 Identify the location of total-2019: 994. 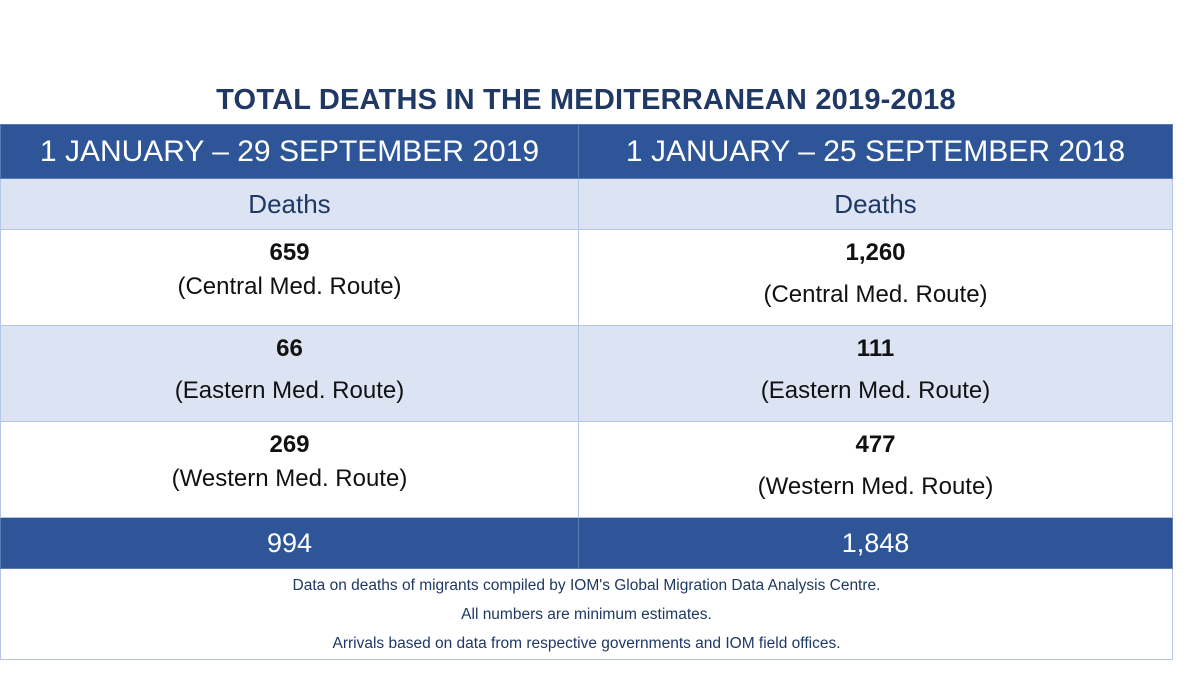
(289, 543).